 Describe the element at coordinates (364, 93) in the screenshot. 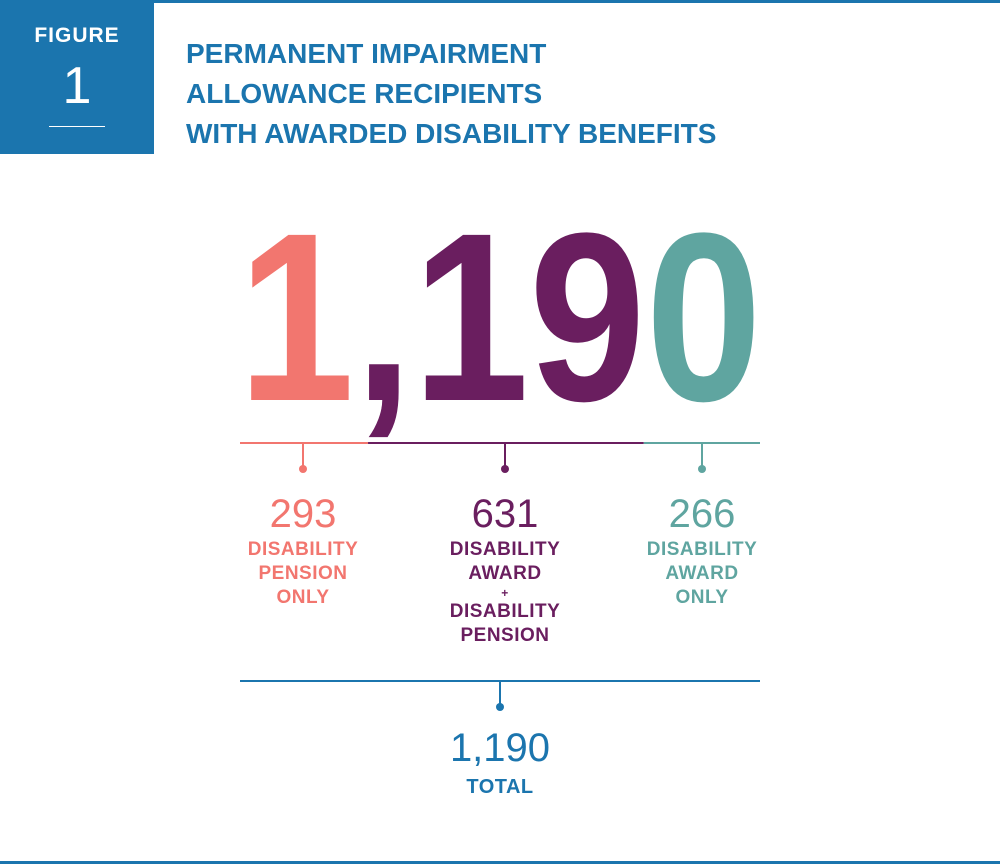

I see `title-line-2: ALLOWANCE RECIPIENTS` at that location.